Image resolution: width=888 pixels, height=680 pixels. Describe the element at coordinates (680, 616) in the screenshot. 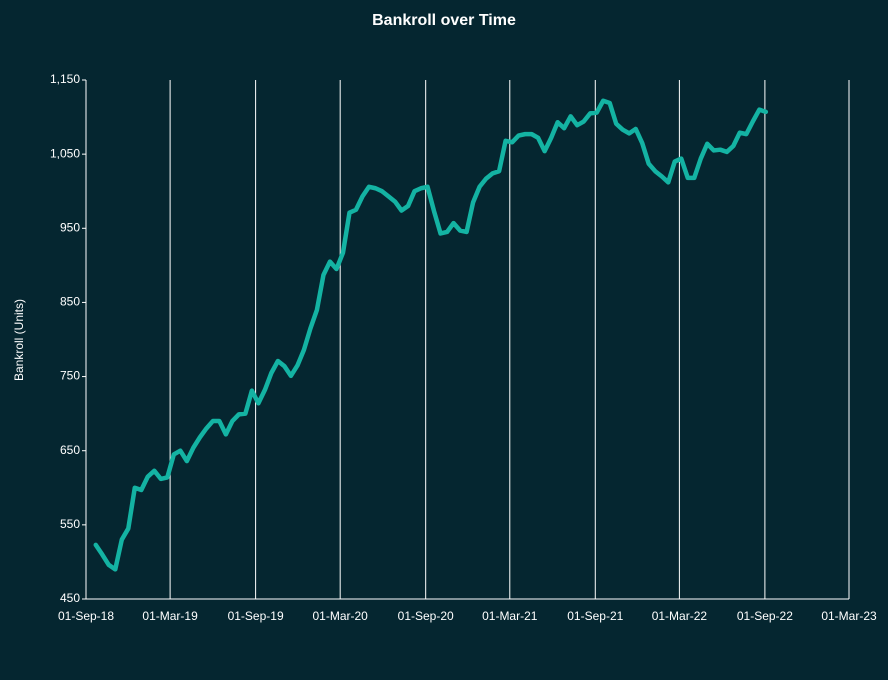

I see `x-tick-label: 01-Mar-22` at that location.